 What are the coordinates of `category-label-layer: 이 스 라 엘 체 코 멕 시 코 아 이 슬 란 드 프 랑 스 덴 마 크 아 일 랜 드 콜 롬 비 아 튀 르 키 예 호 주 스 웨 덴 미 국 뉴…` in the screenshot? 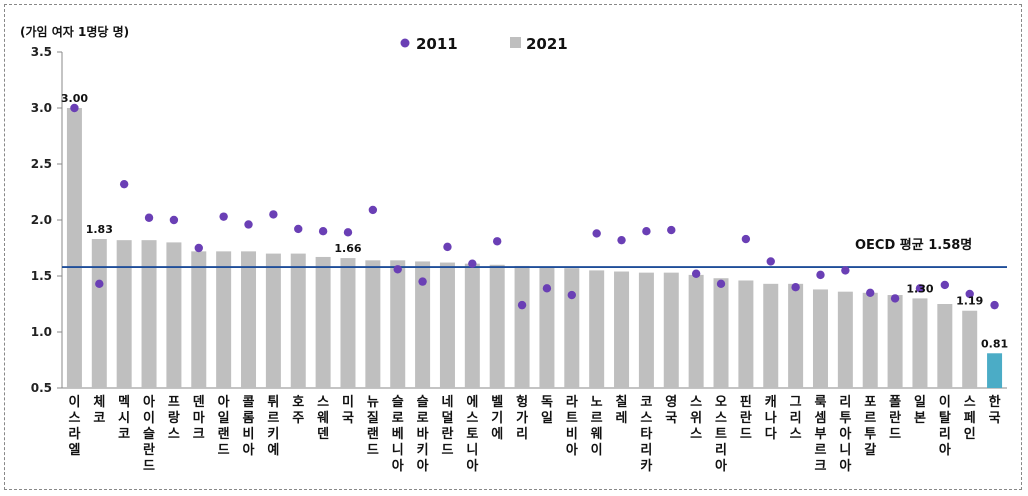 It's located at (534, 434).